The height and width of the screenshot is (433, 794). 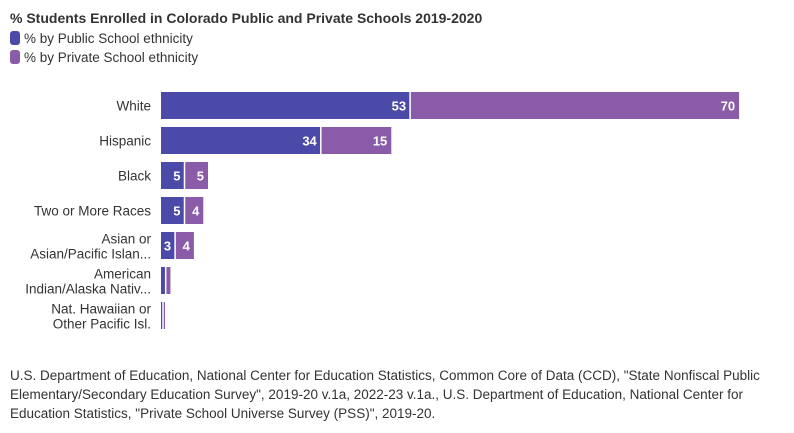 What do you see at coordinates (399, 106) in the screenshot?
I see `data-label: 53` at bounding box center [399, 106].